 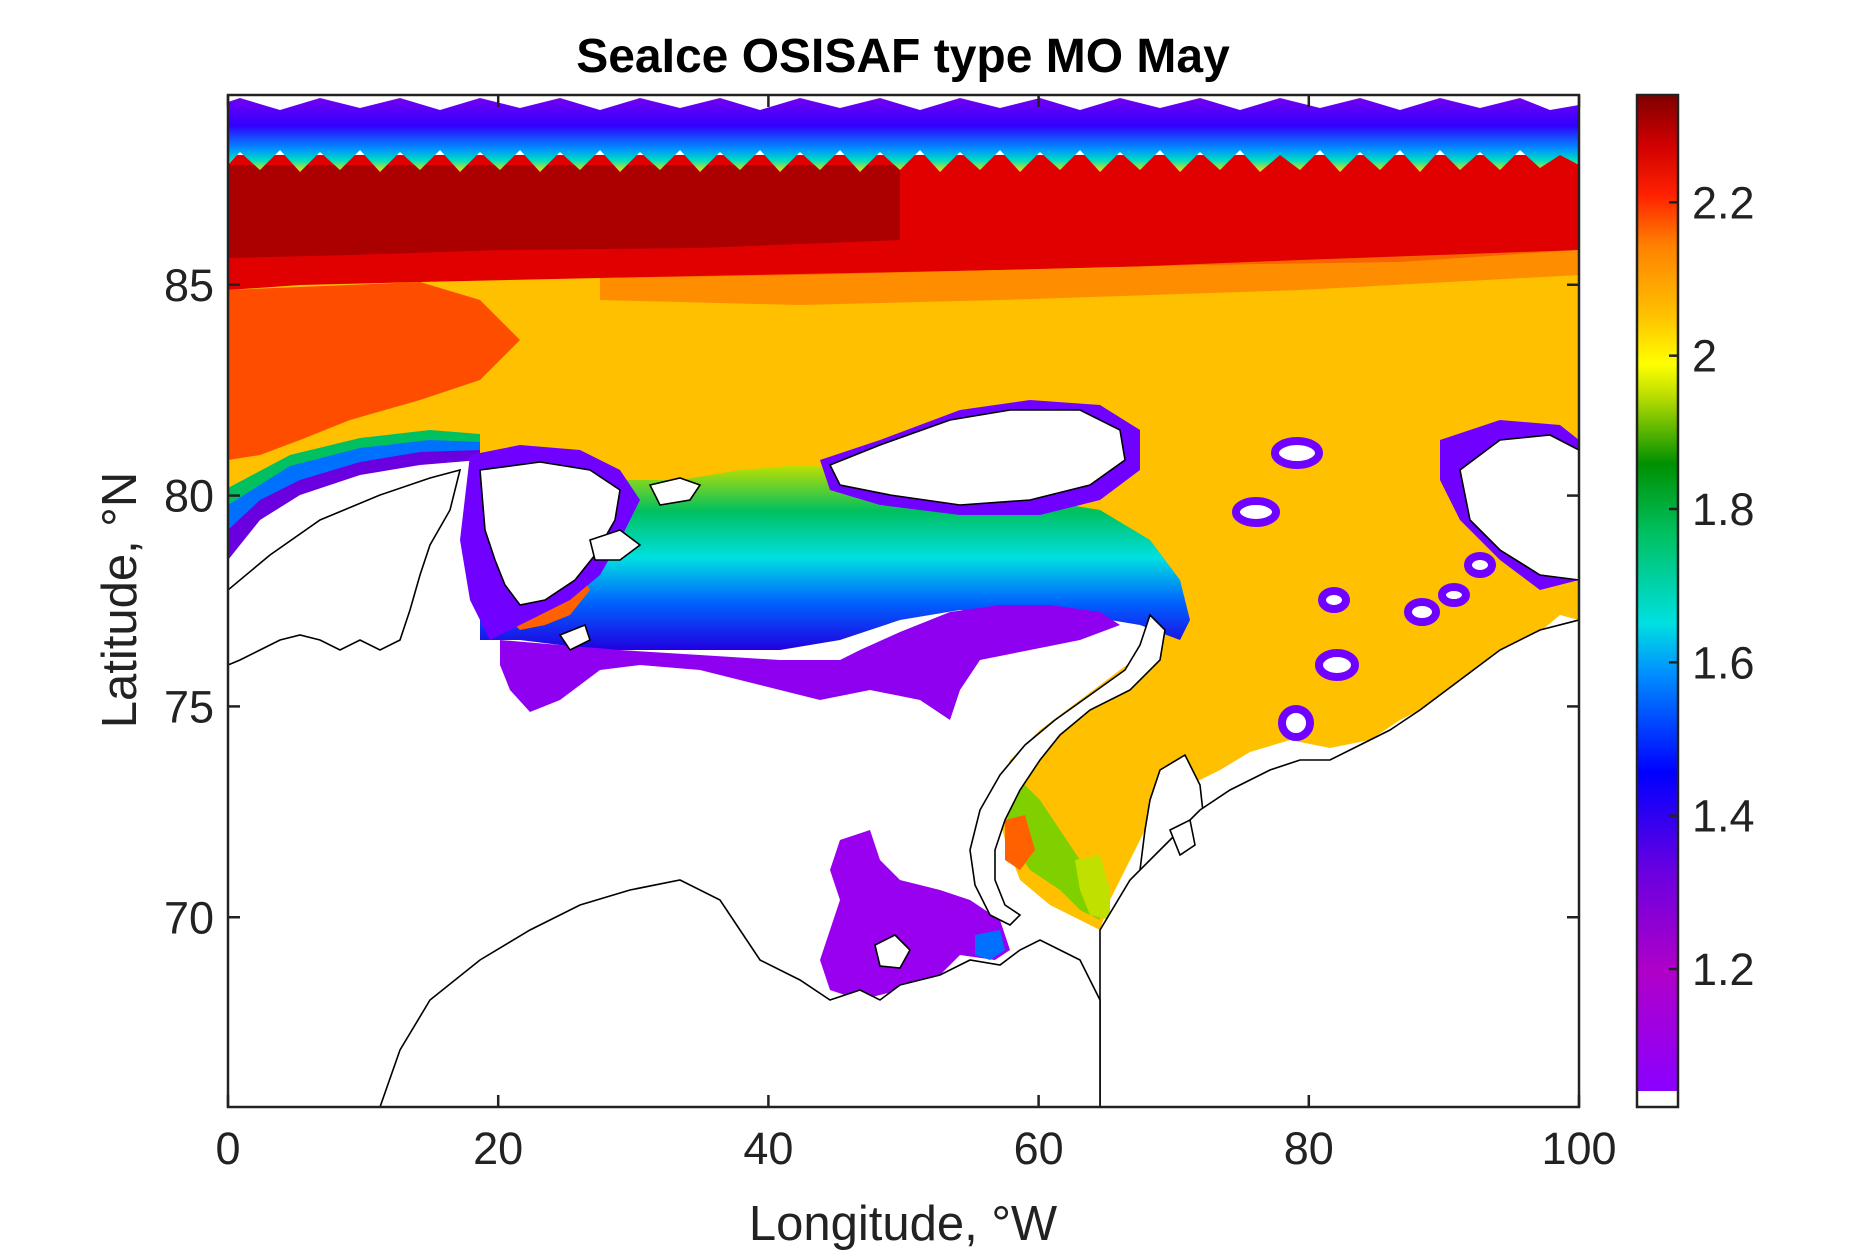 What do you see at coordinates (768, 1148) in the screenshot?
I see `x-tick-label: 40` at bounding box center [768, 1148].